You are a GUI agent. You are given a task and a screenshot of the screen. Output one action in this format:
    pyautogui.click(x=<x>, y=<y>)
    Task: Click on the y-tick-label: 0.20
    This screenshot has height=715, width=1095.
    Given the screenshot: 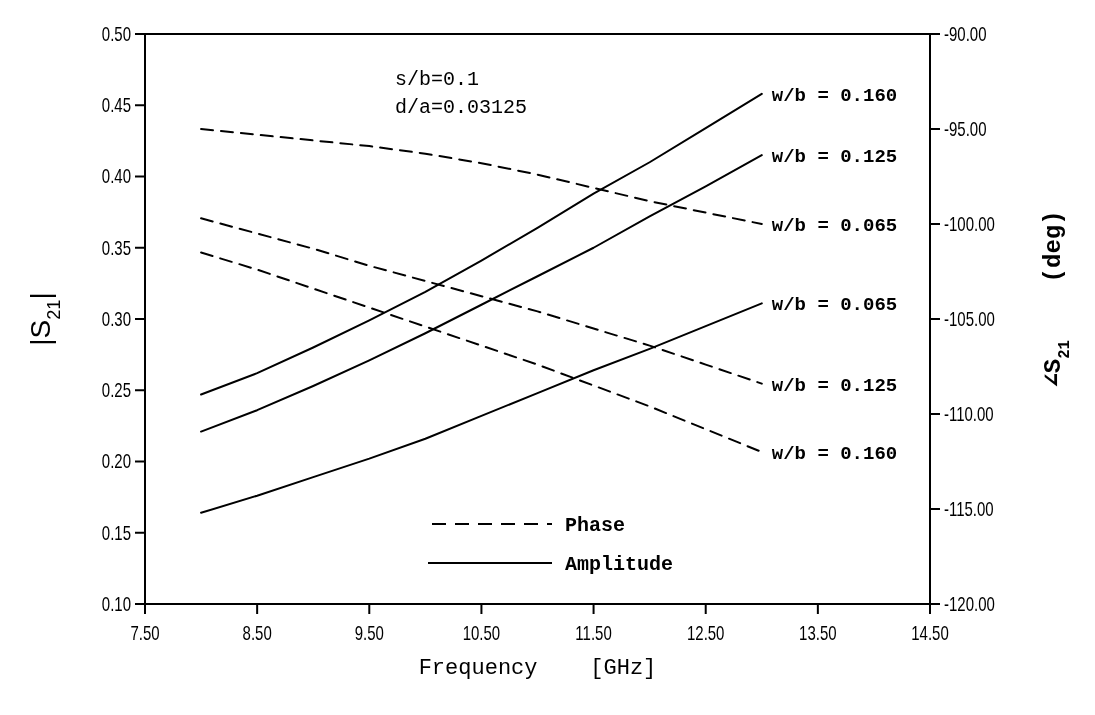 What is the action you would take?
    pyautogui.click(x=116, y=462)
    